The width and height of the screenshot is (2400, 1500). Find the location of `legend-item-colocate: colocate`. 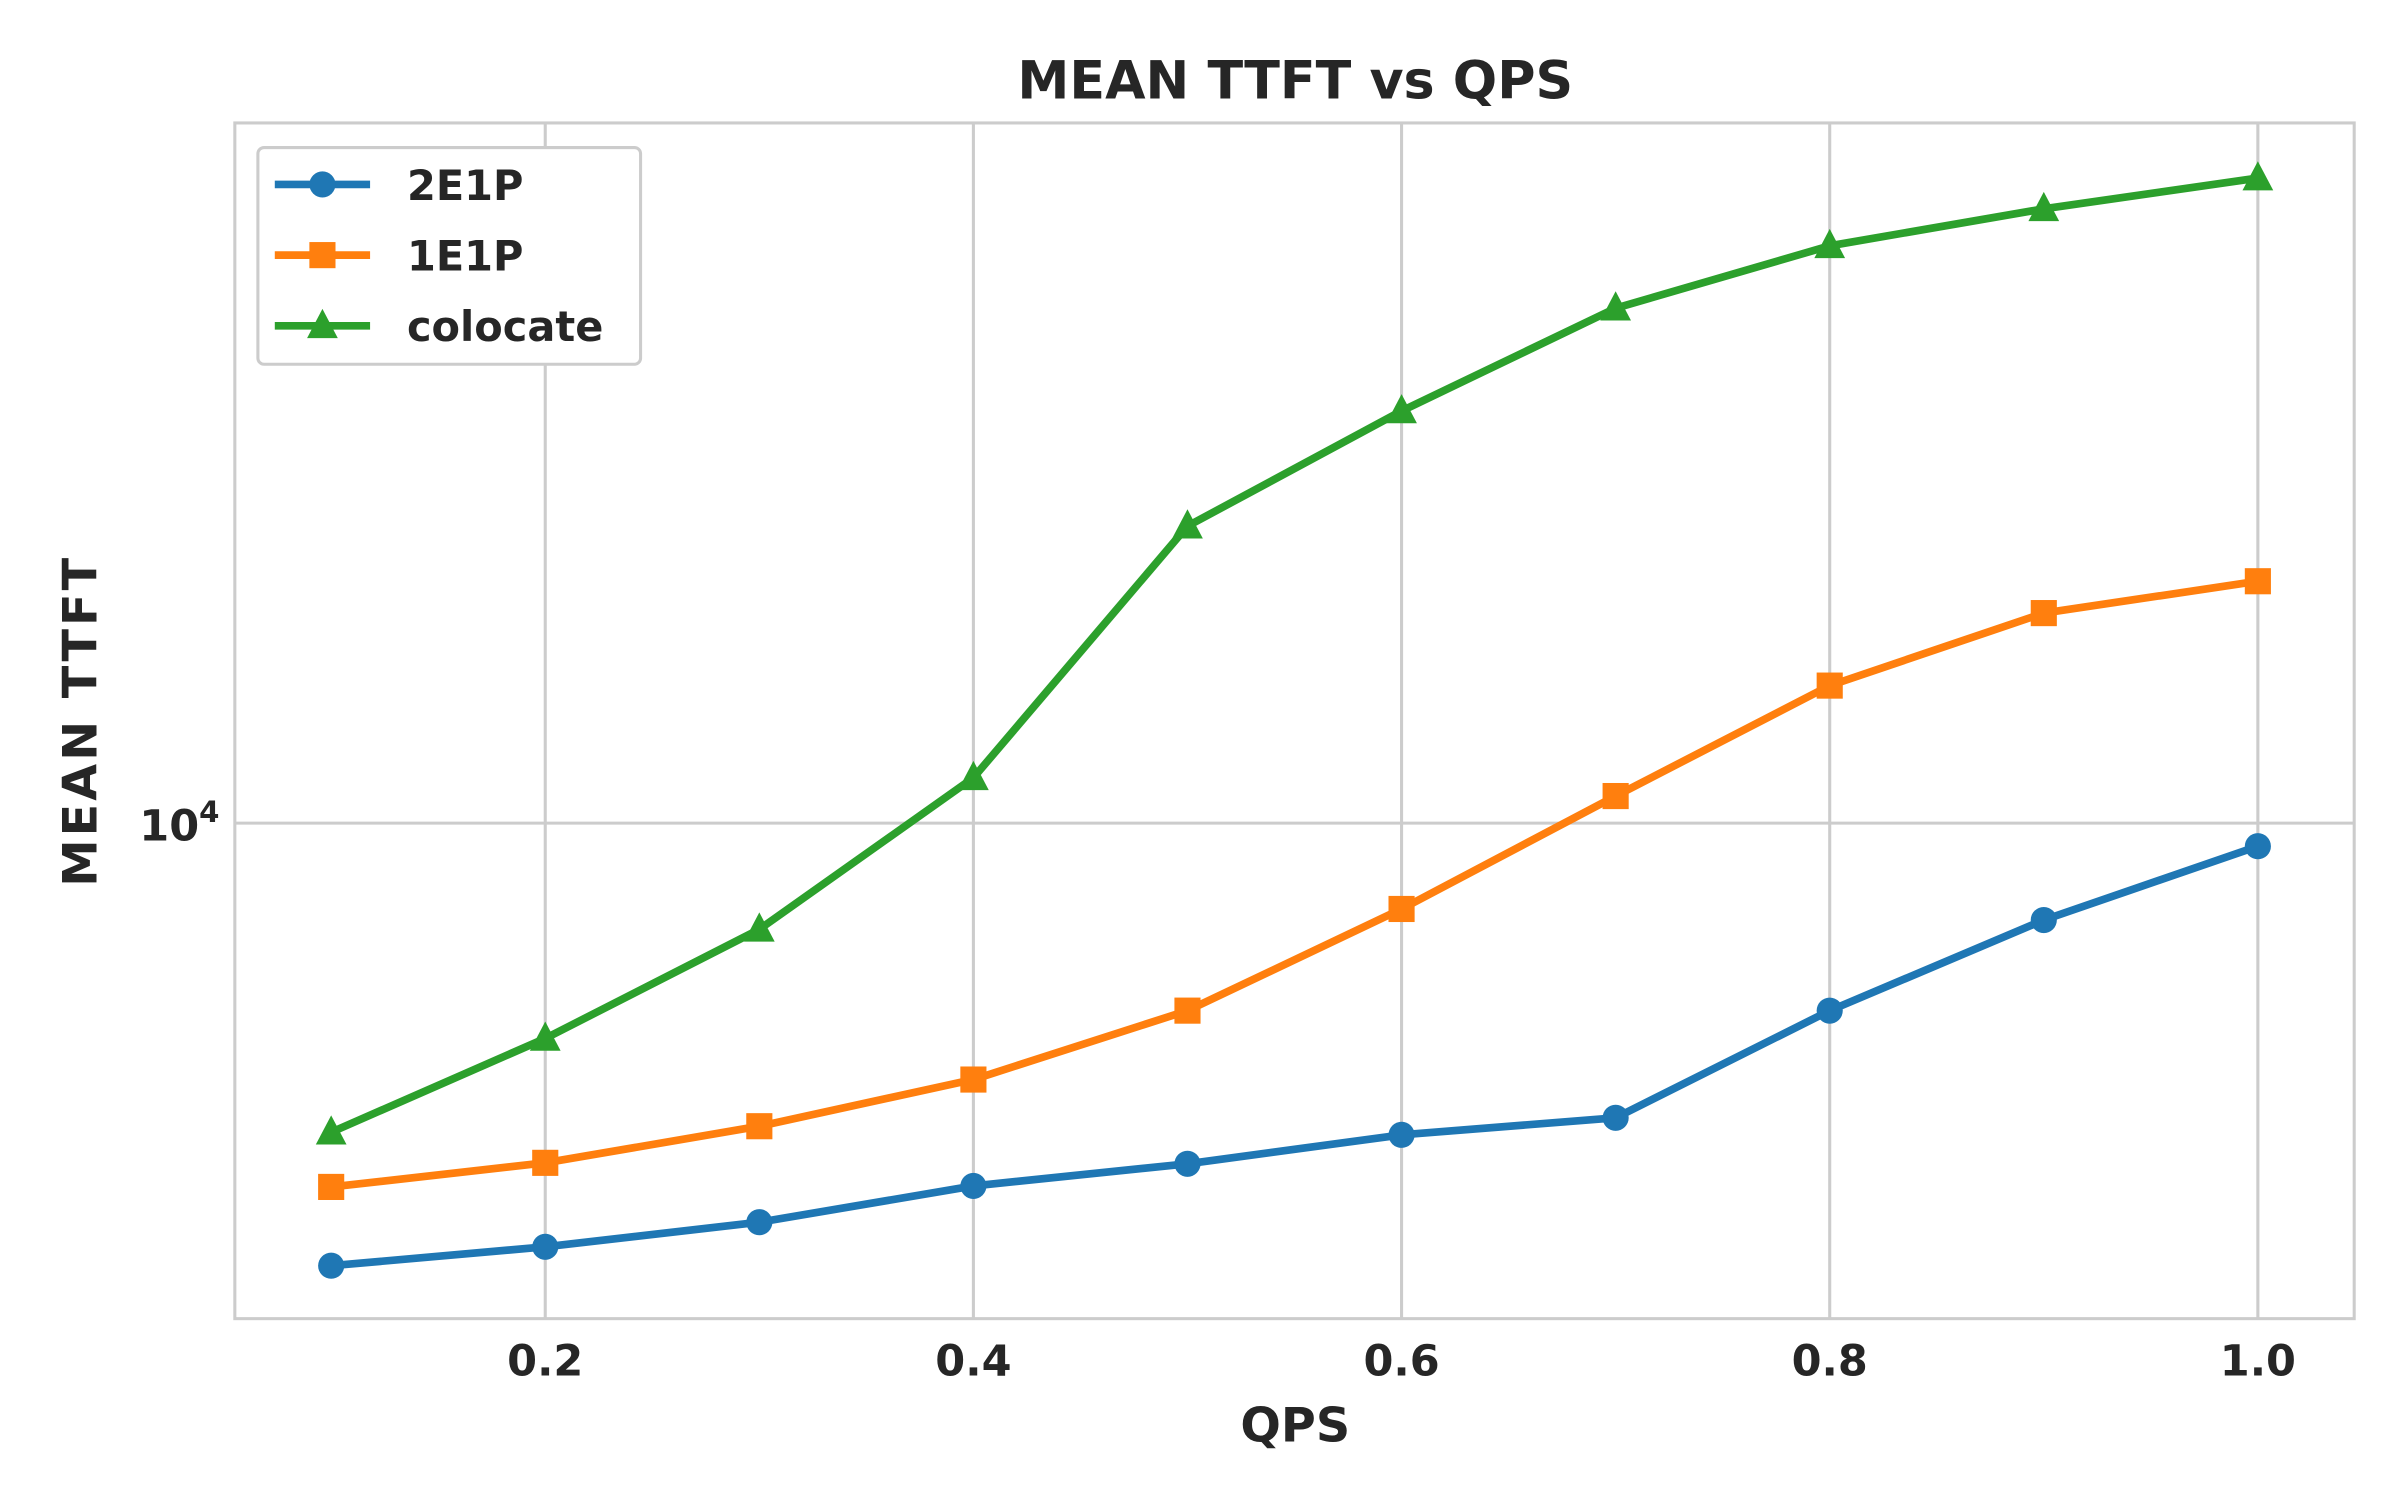

legend-item-colocate: colocate is located at coordinates (439, 326).